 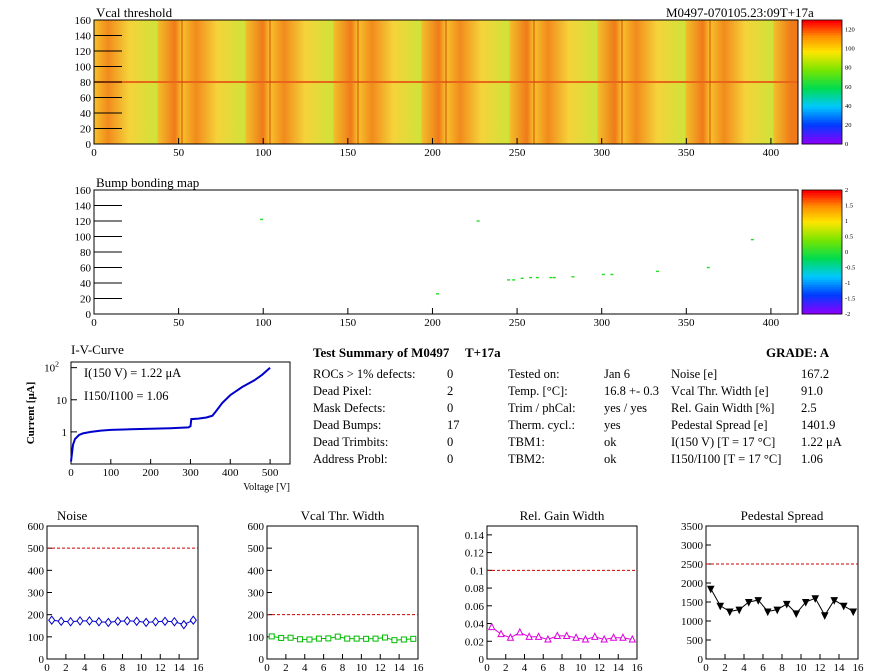 I want to click on y-tick-label: 2500, so click(x=692, y=565).